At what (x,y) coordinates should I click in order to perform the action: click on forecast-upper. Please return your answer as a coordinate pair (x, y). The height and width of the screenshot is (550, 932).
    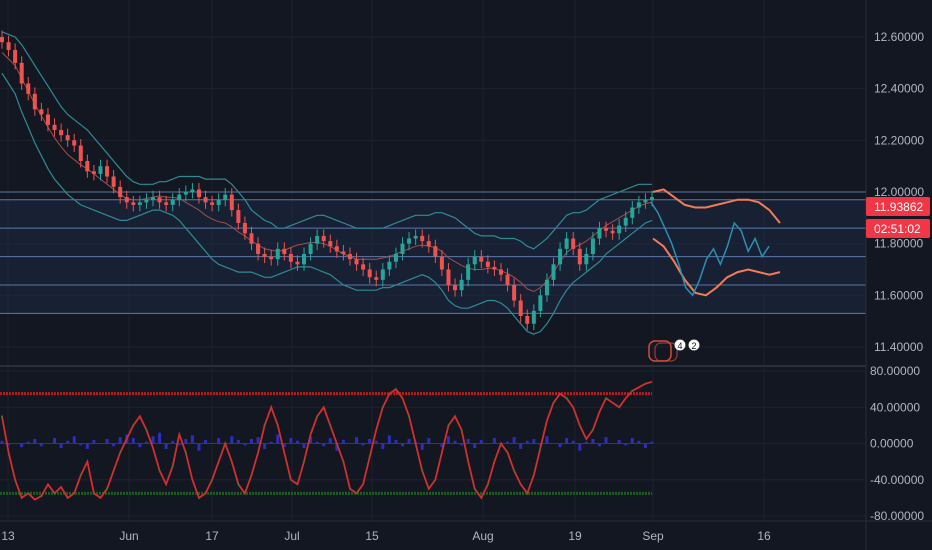
    Looking at the image, I should click on (716, 206).